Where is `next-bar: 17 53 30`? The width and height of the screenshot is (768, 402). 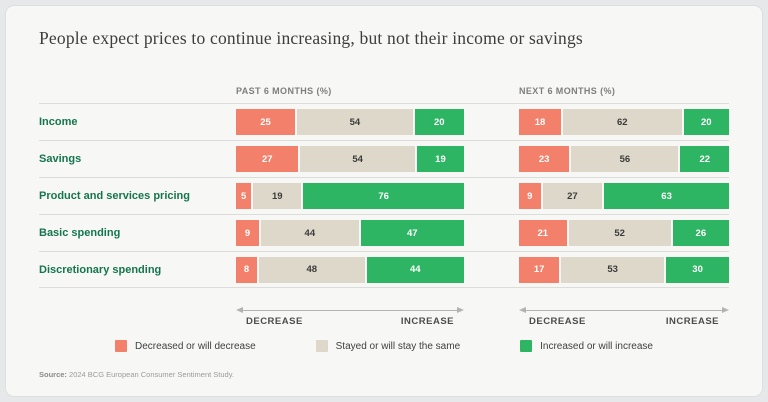 next-bar: 17 53 30 is located at coordinates (624, 269).